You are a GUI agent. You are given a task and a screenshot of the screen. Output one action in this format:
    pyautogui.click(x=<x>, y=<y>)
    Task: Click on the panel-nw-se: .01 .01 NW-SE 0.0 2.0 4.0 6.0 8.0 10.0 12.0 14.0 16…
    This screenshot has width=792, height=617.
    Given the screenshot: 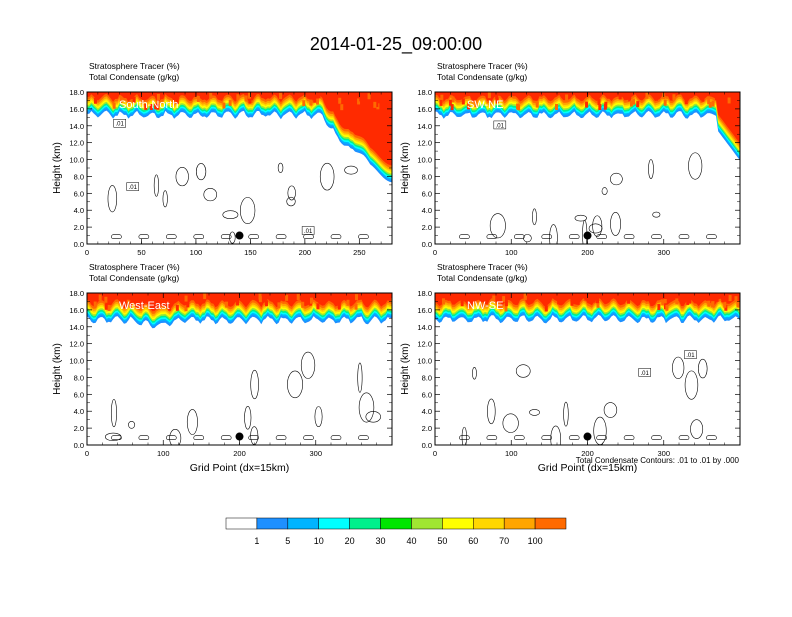 What is the action you would take?
    pyautogui.click(x=570, y=368)
    